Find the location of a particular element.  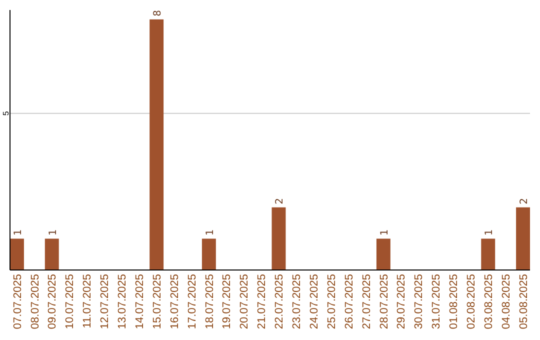

x-tick-label: 31.07.2025 is located at coordinates (436, 302).